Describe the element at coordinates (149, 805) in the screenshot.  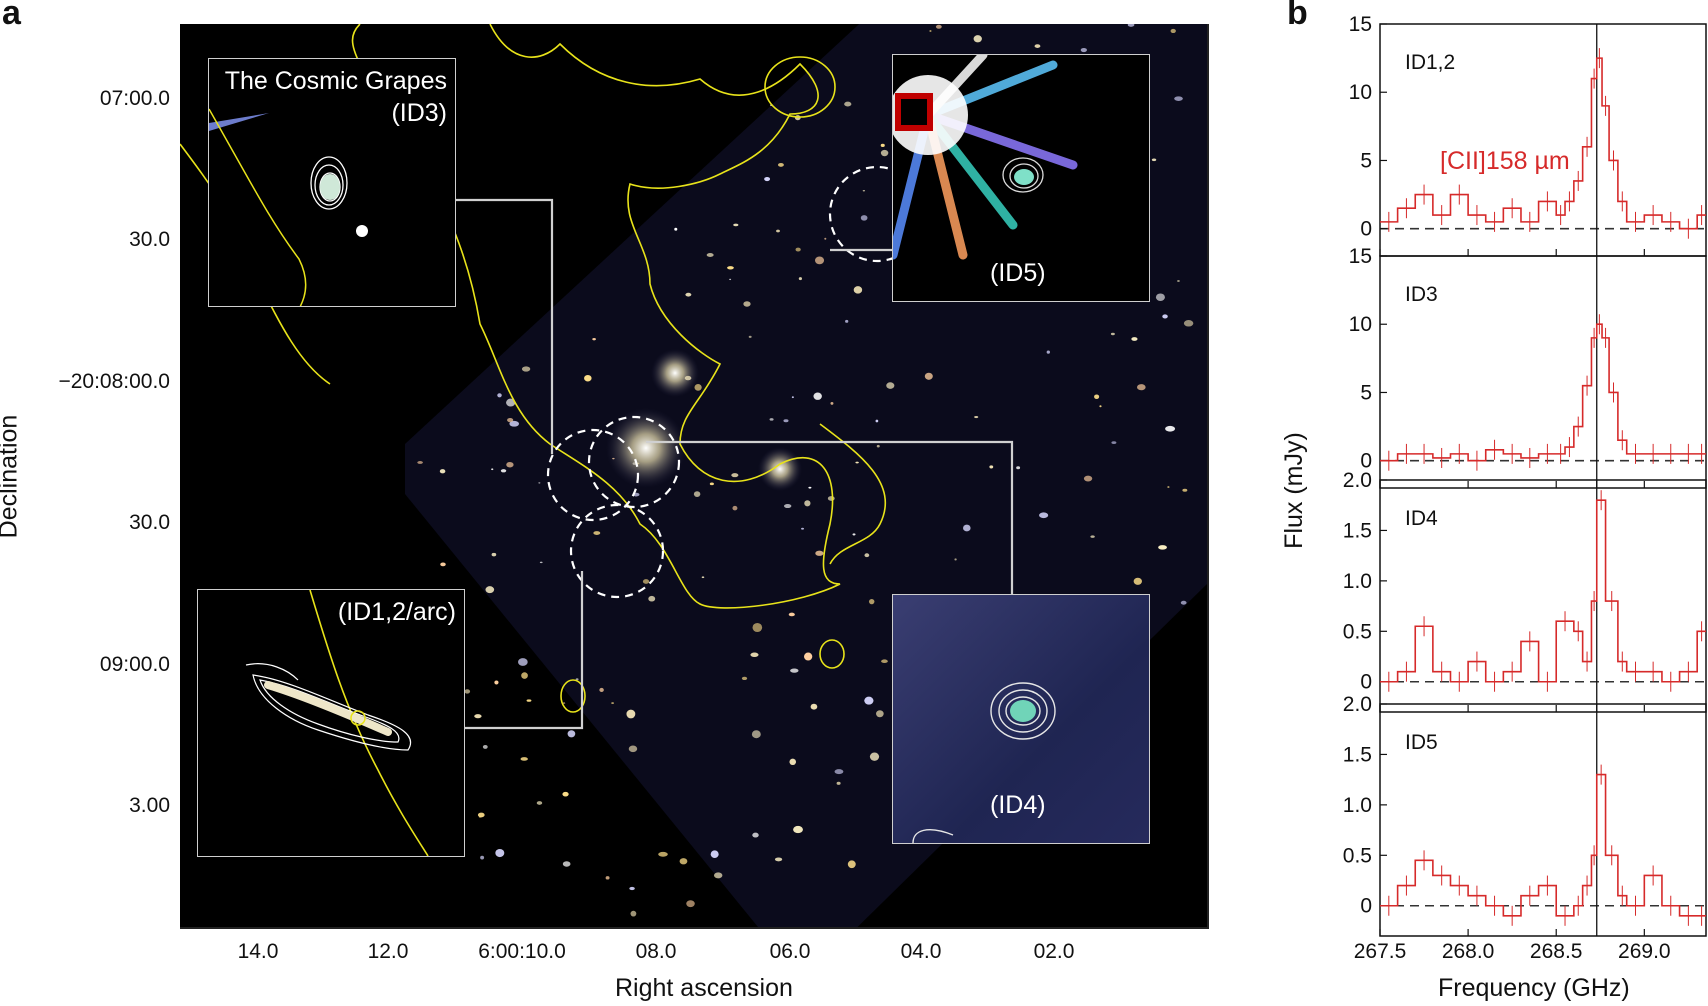
I see `y-tick-label: 3.00` at that location.